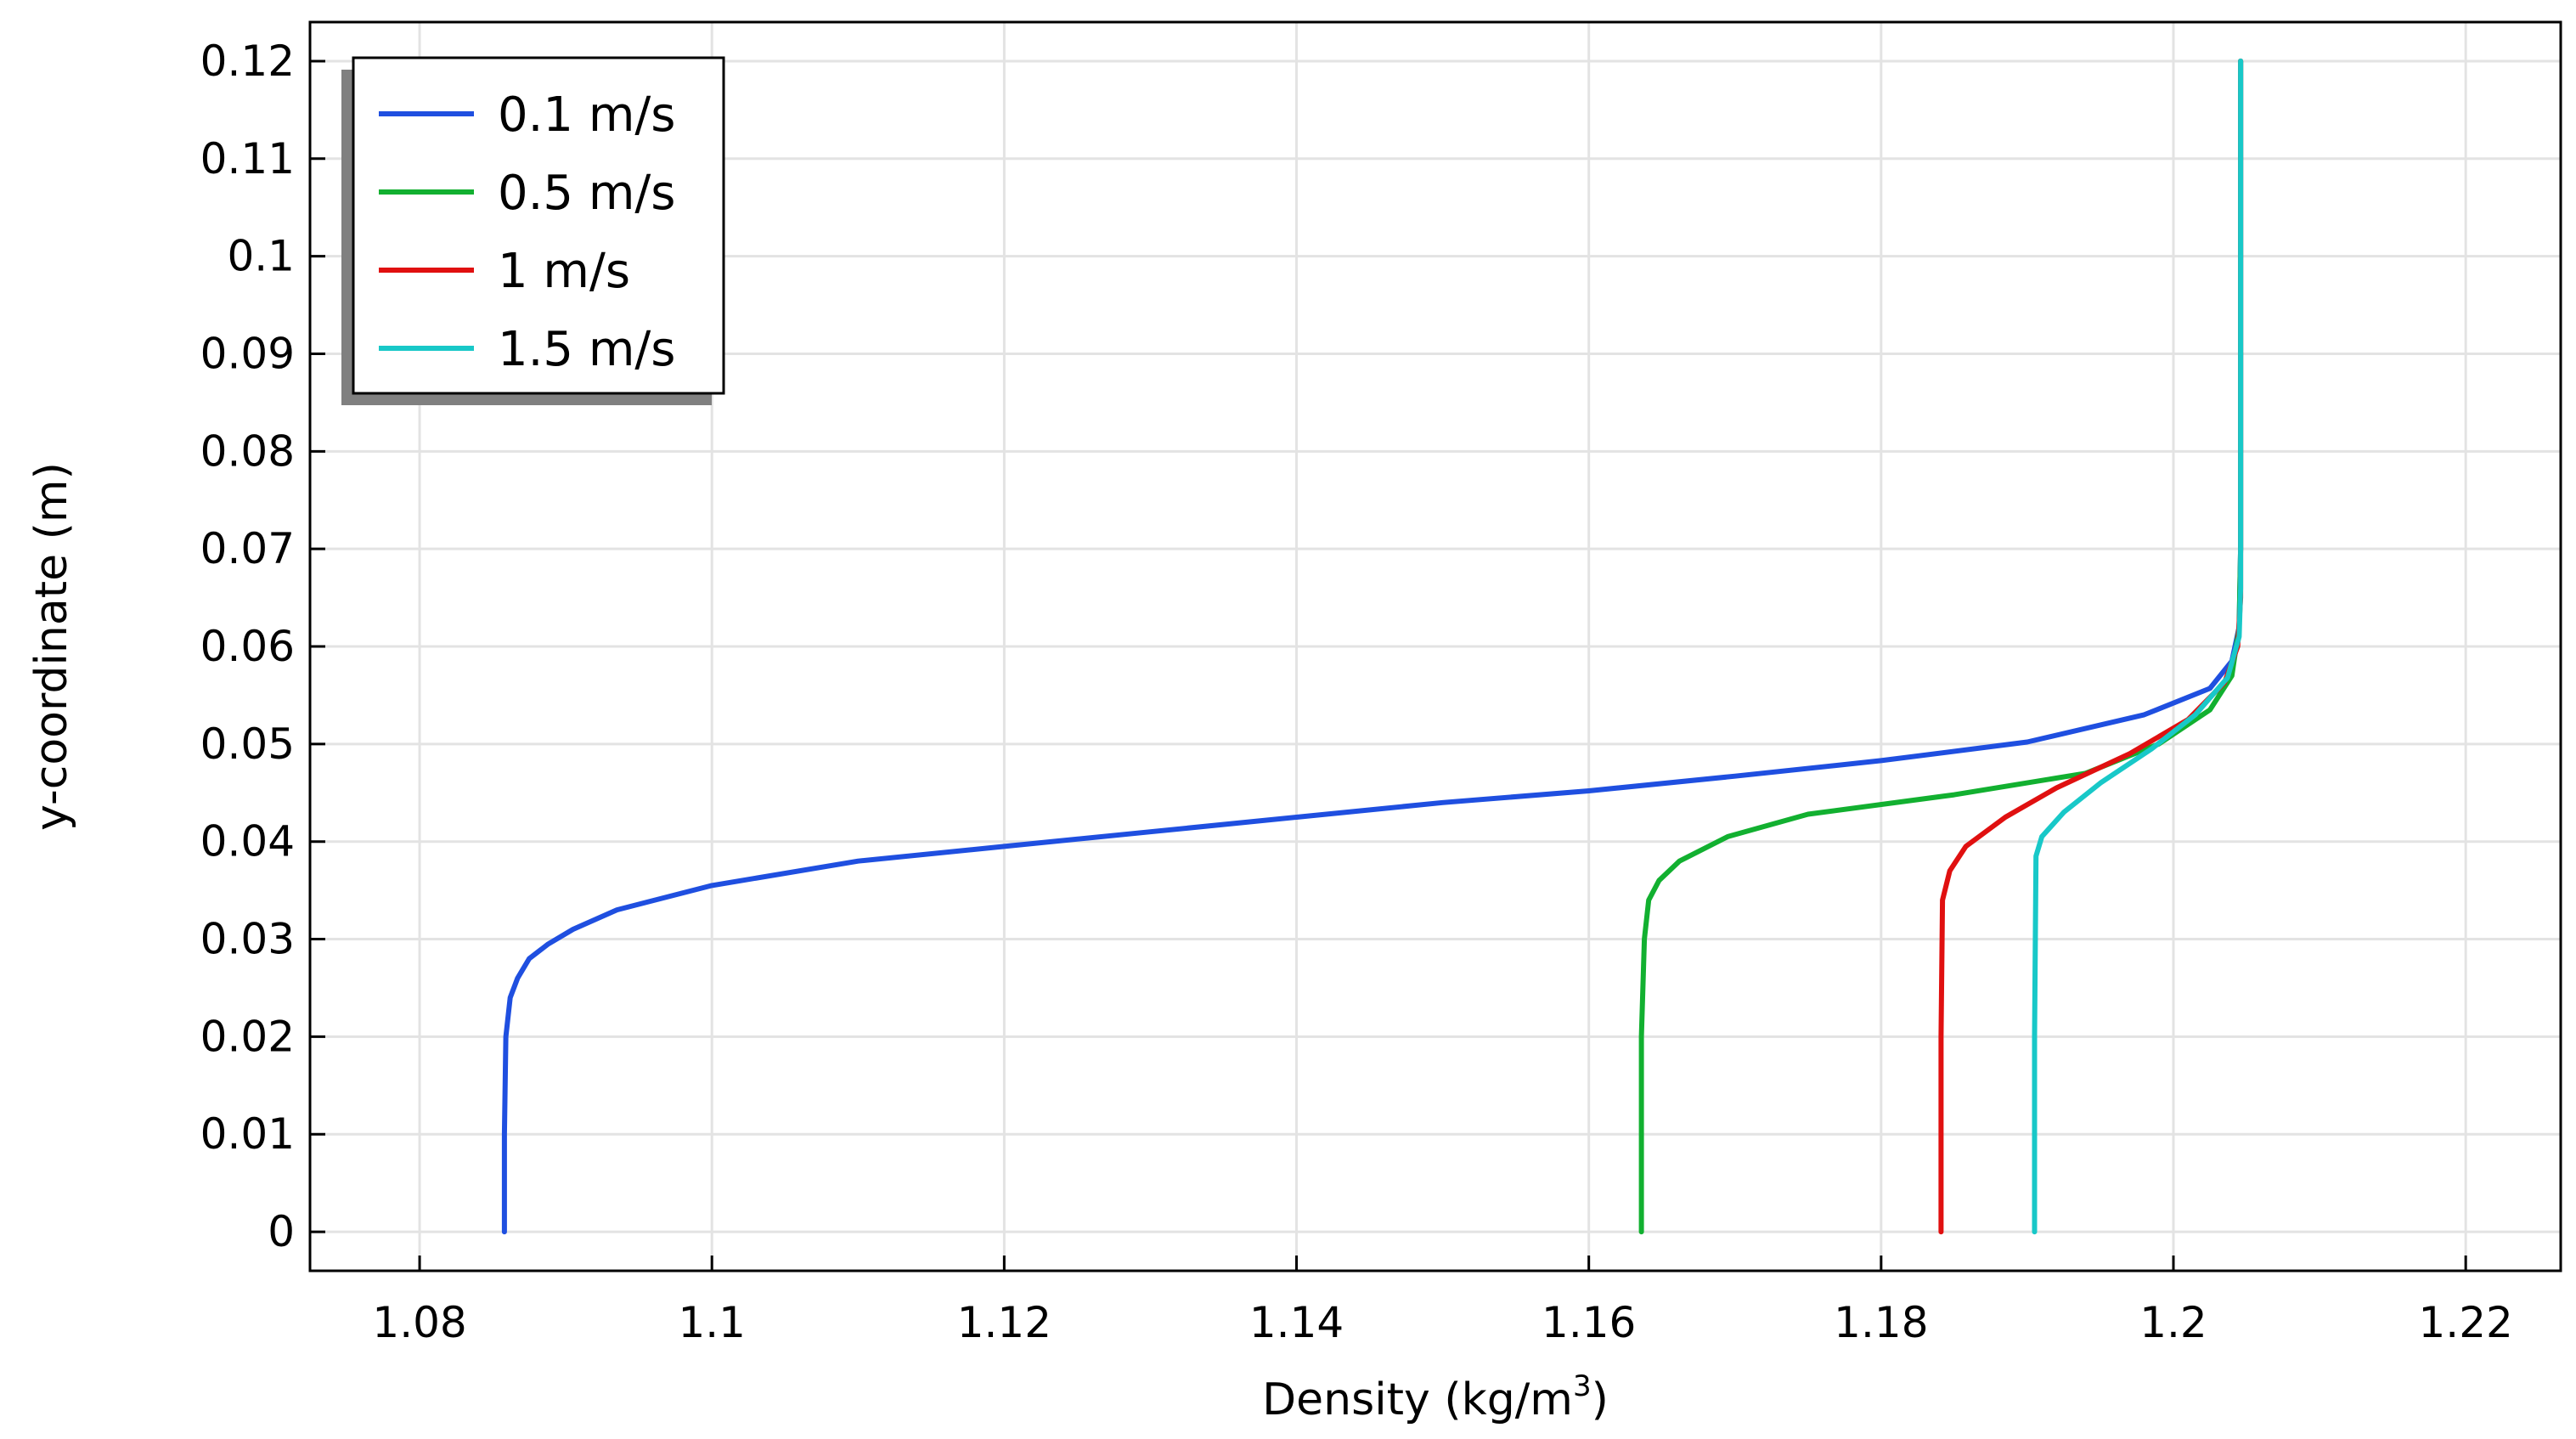 The height and width of the screenshot is (1439, 2576). What do you see at coordinates (247, 939) in the screenshot?
I see `y-tick-label: 0.03` at bounding box center [247, 939].